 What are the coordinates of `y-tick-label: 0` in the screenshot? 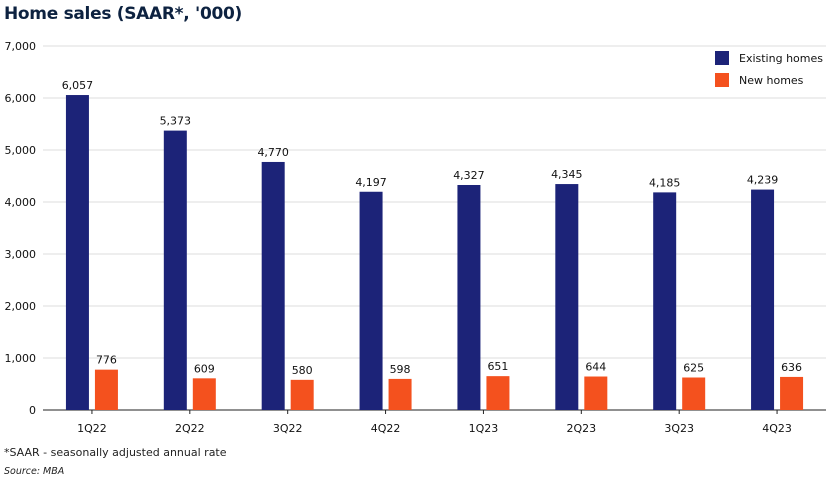 It's located at (32, 410).